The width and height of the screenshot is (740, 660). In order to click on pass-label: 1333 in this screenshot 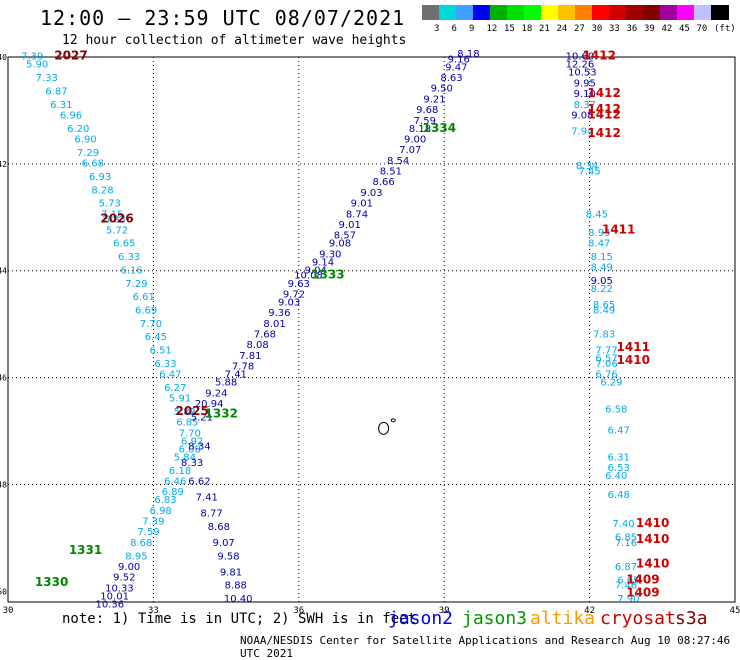, I will do `click(327, 275)`.